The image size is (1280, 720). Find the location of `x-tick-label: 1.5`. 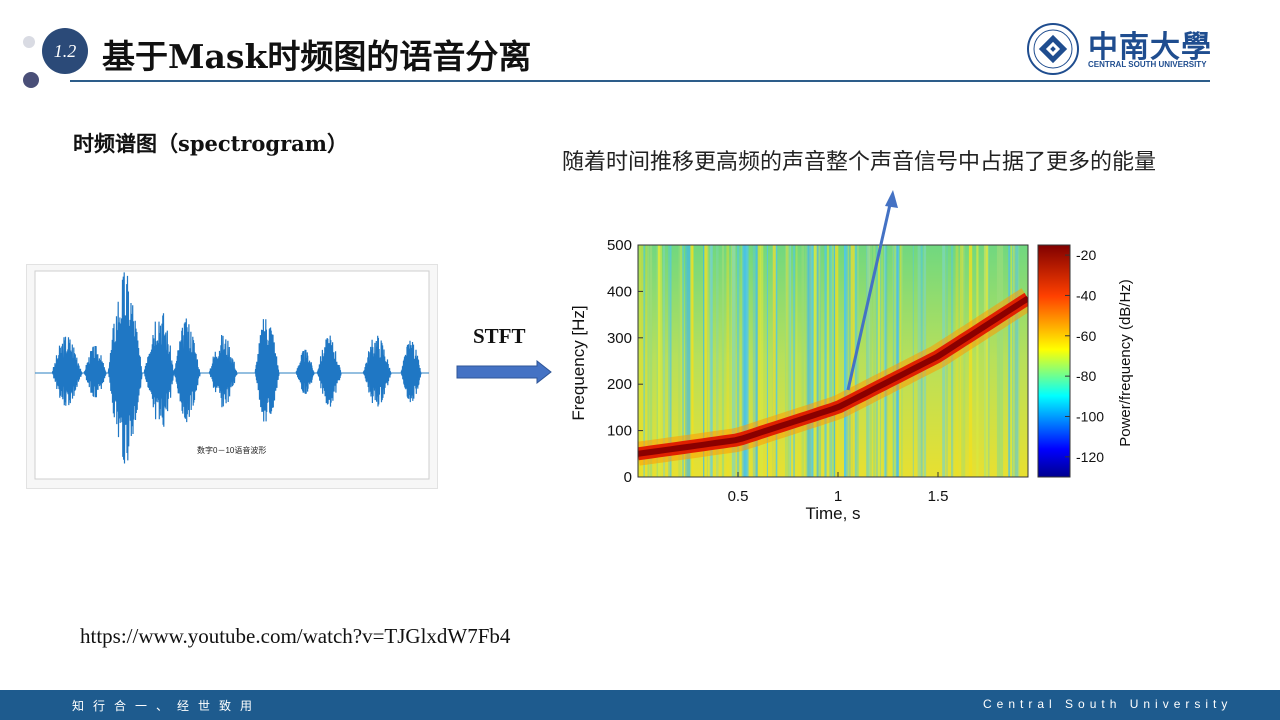

x-tick-label: 1.5 is located at coordinates (938, 496).